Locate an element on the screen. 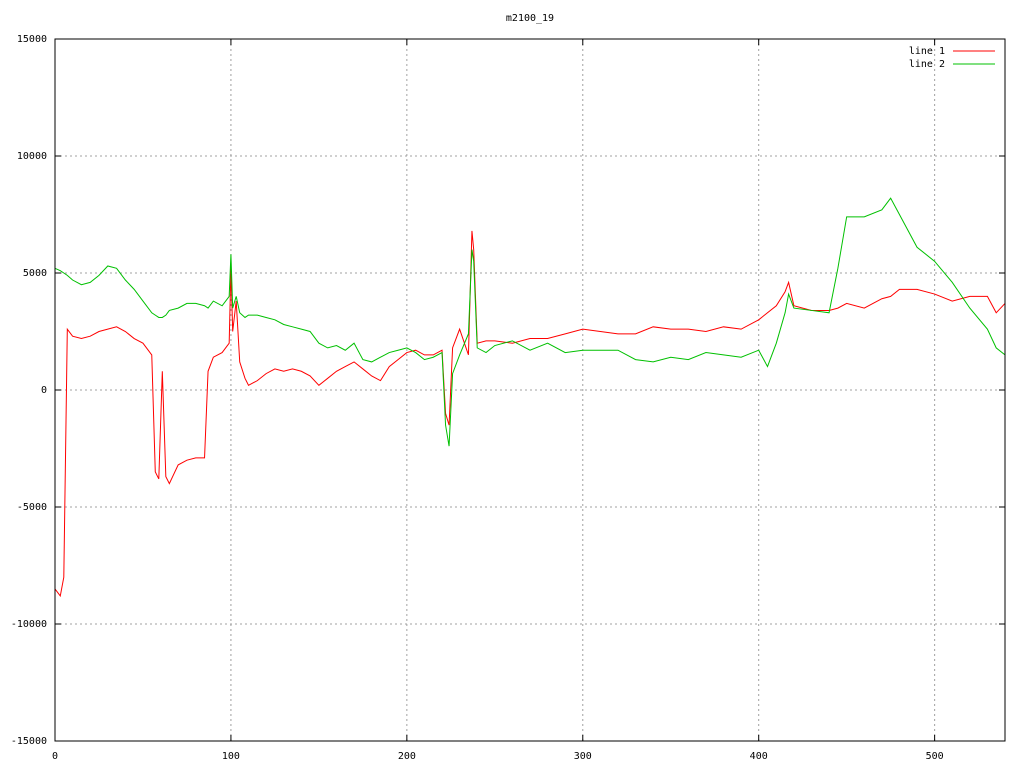  y-tick-label: -15000 is located at coordinates (29, 741).